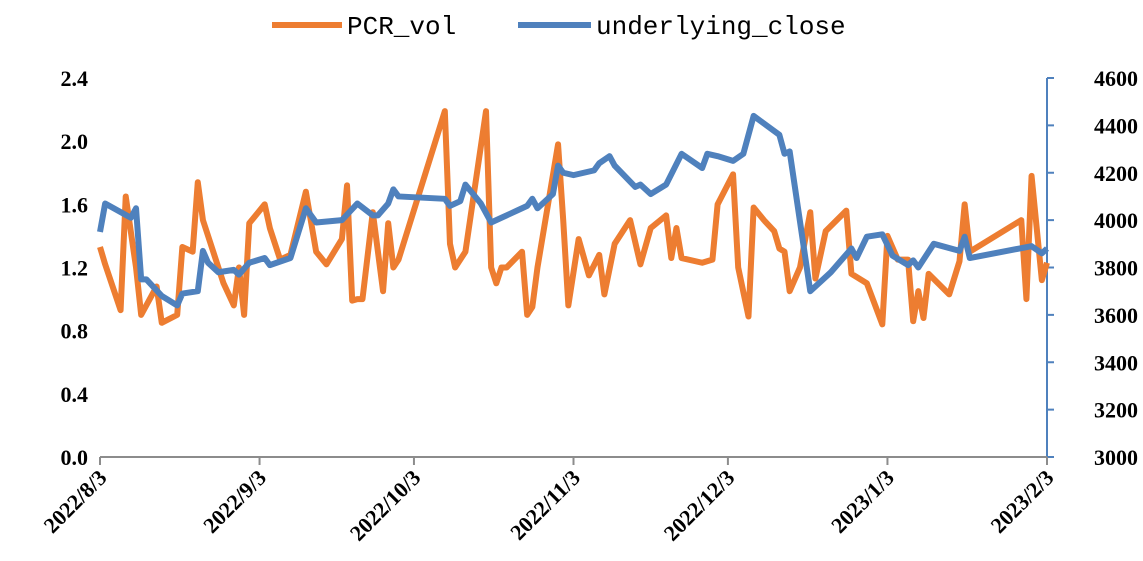  I want to click on y-tick-label: 0.4, so click(75, 394).